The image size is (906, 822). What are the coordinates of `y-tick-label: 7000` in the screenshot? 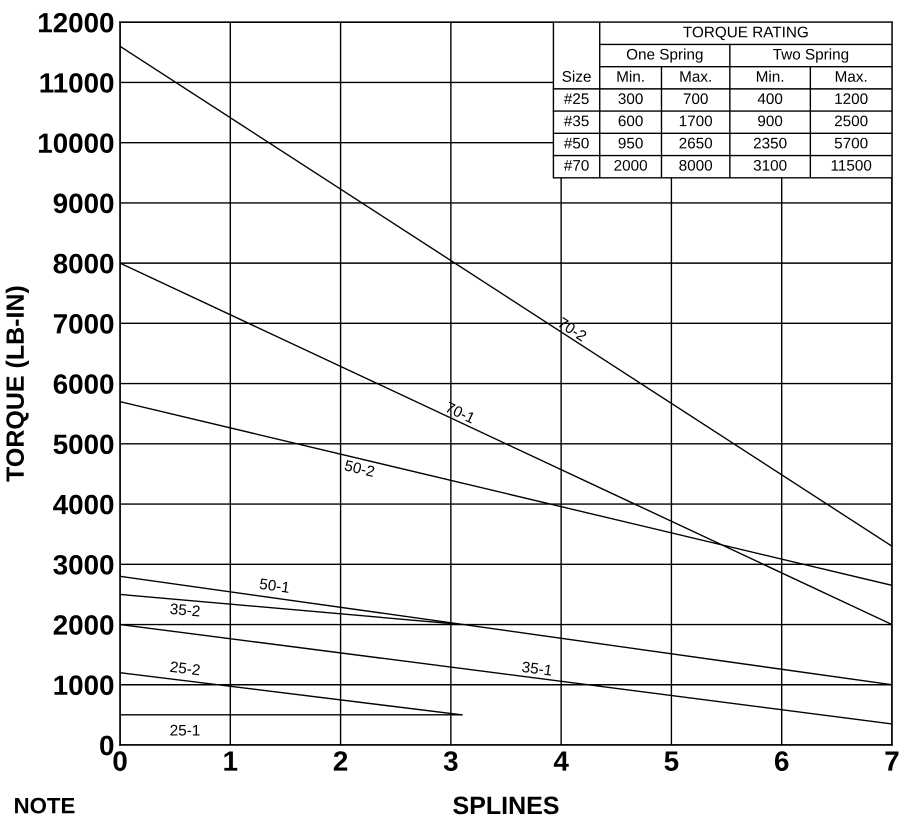 It's located at (84, 324).